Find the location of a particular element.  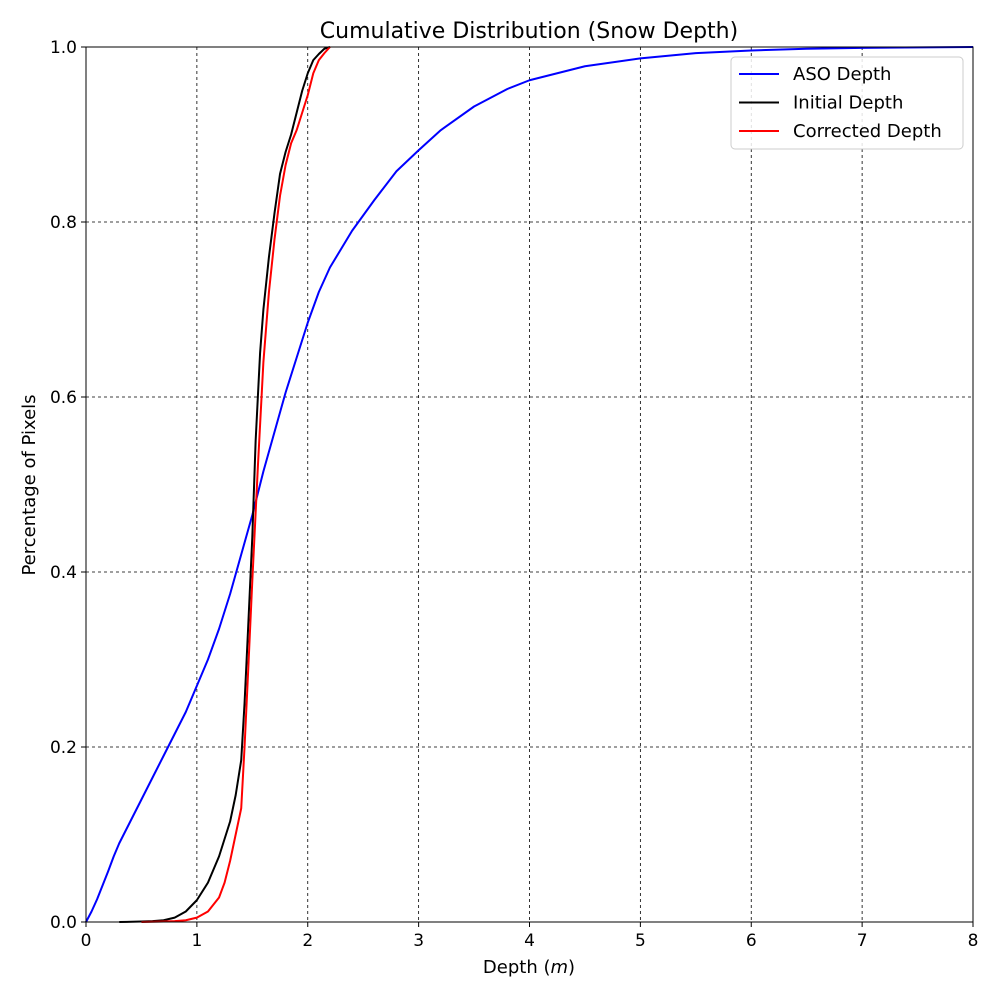

x-axis-label-unit: m is located at coordinates (560, 967).